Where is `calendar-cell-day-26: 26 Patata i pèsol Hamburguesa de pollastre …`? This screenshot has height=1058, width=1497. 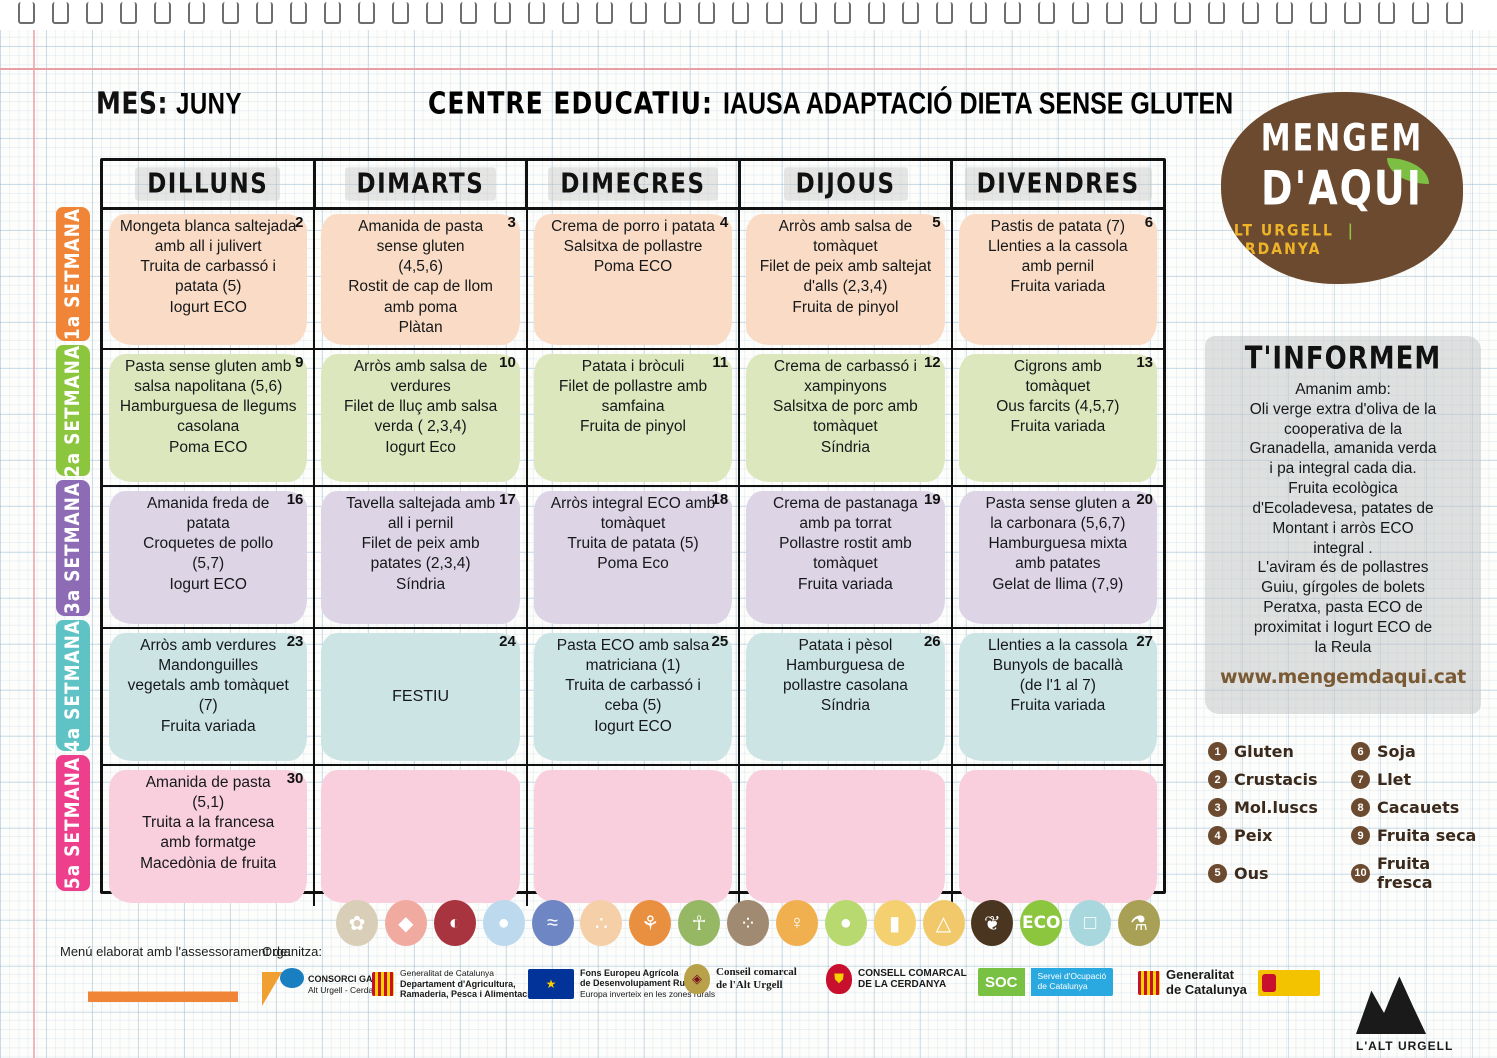
calendar-cell-day-26: 26 Patata i pèsol Hamburguesa de pollastre … is located at coordinates (846, 696).